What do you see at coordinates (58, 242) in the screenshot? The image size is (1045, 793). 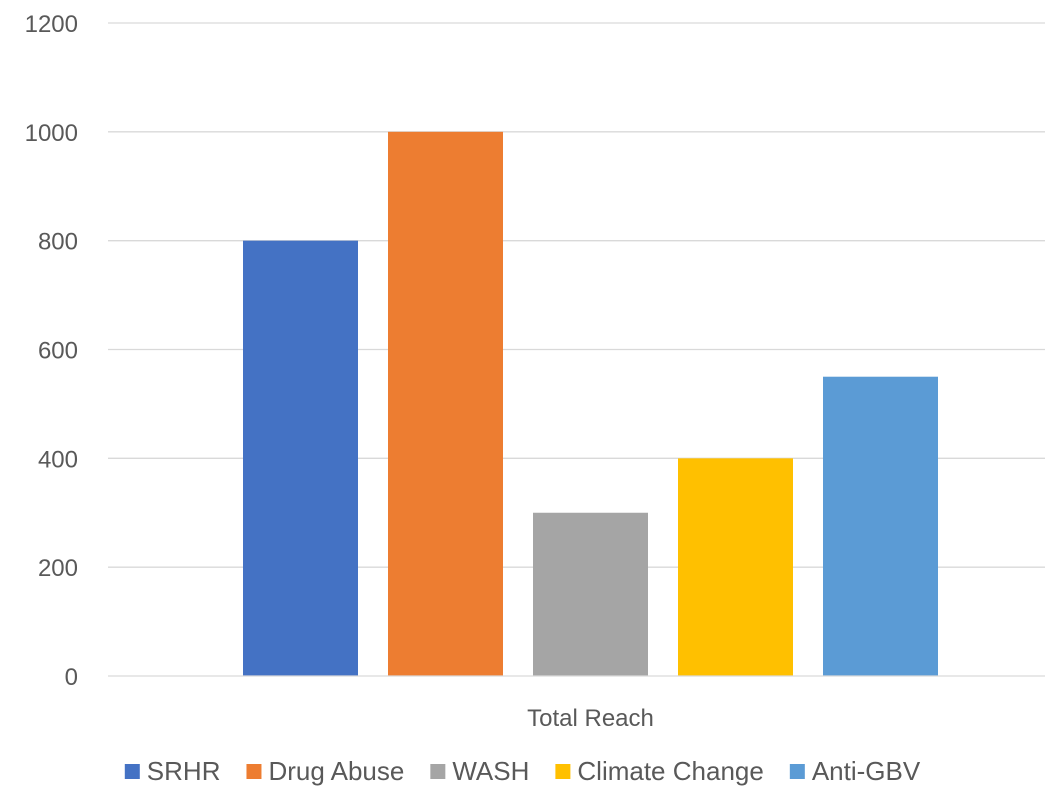 I see `y-tick-label: 800` at bounding box center [58, 242].